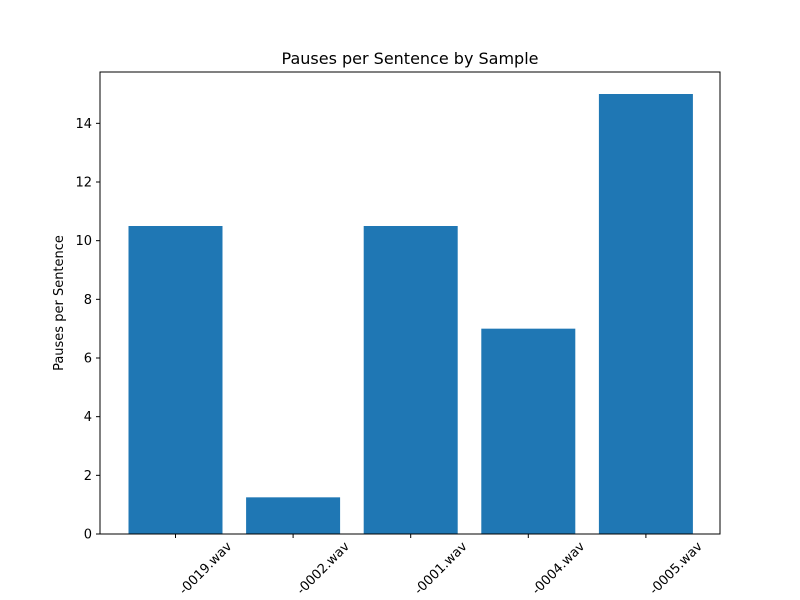  What do you see at coordinates (83, 183) in the screenshot?
I see `y-tick-label-12: 12` at bounding box center [83, 183].